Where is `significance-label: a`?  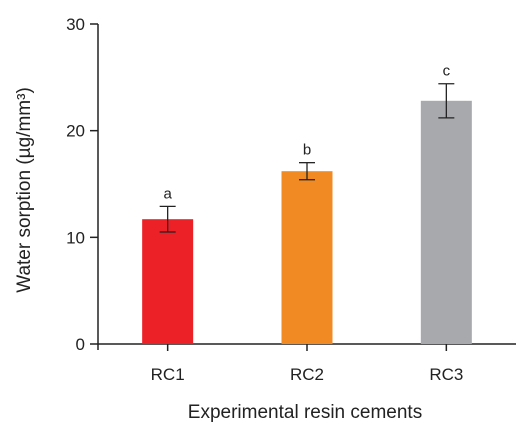 significance-label: a is located at coordinates (167, 193).